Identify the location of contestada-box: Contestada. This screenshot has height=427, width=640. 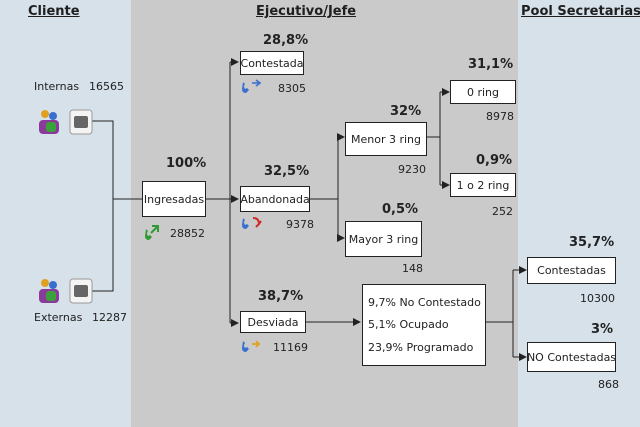
(272, 63).